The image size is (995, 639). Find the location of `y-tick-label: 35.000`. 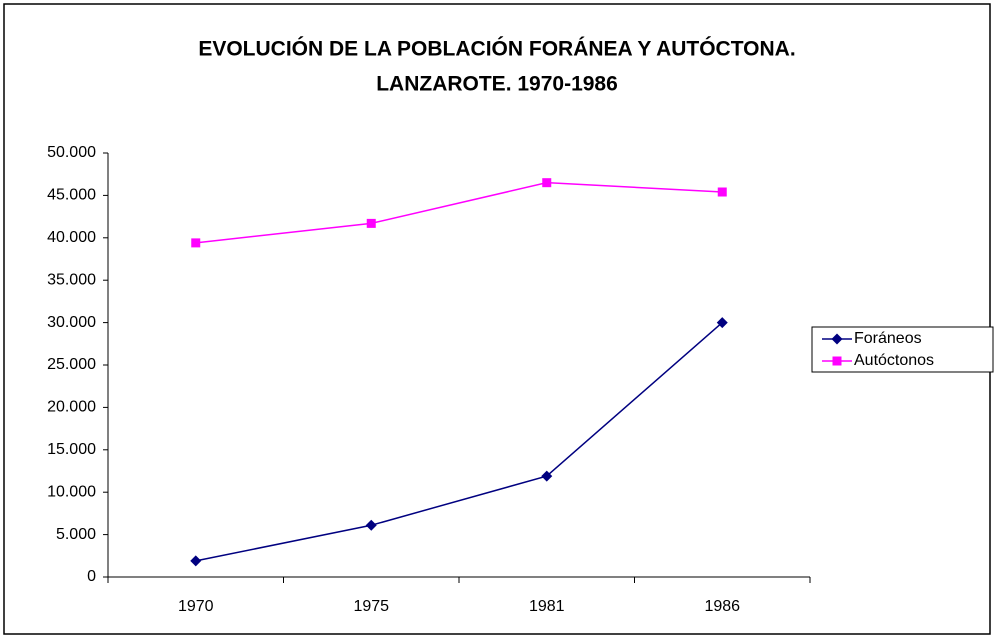

y-tick-label: 35.000 is located at coordinates (71, 279).